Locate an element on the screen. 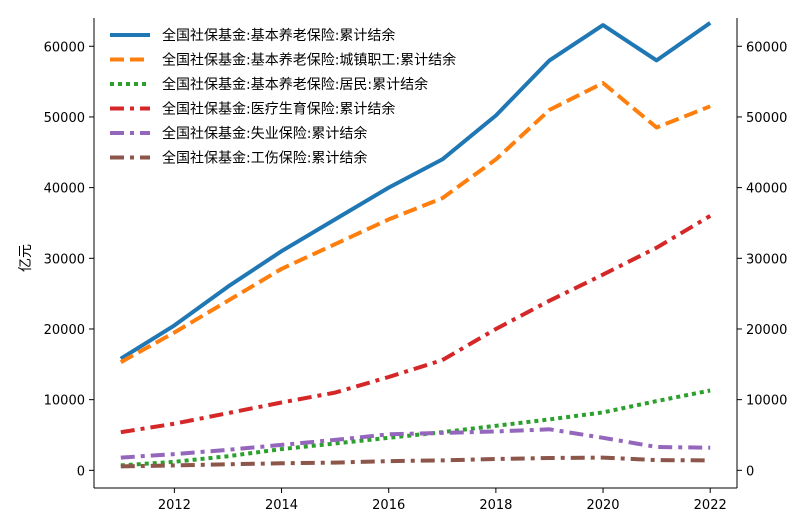  y-tick-label-right: 50000 is located at coordinates (766, 118).